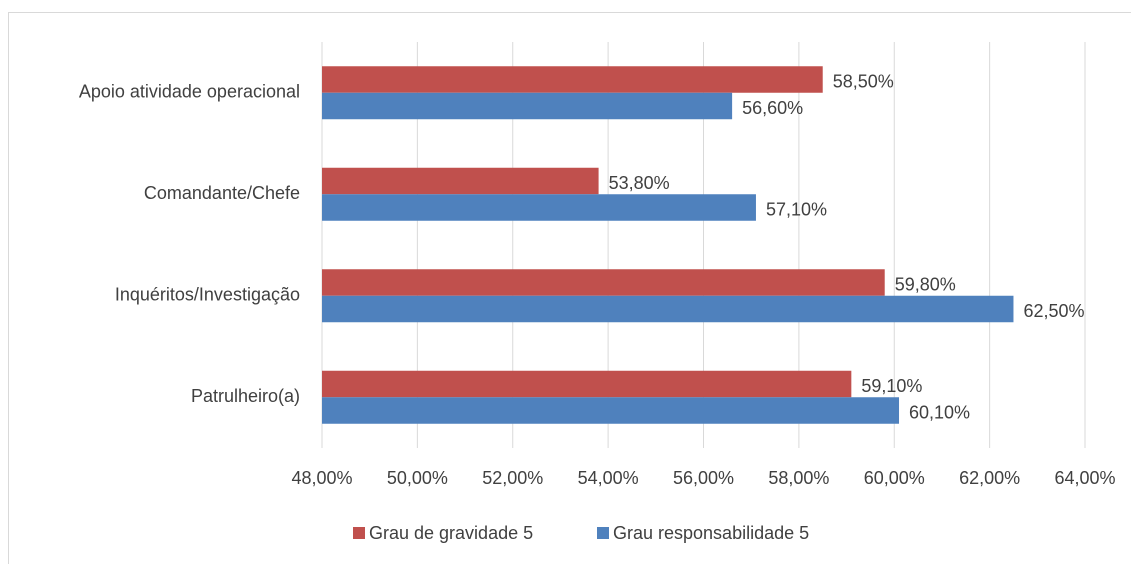 Image resolution: width=1131 pixels, height=564 pixels. I want to click on value-label: 53,80%, so click(639, 183).